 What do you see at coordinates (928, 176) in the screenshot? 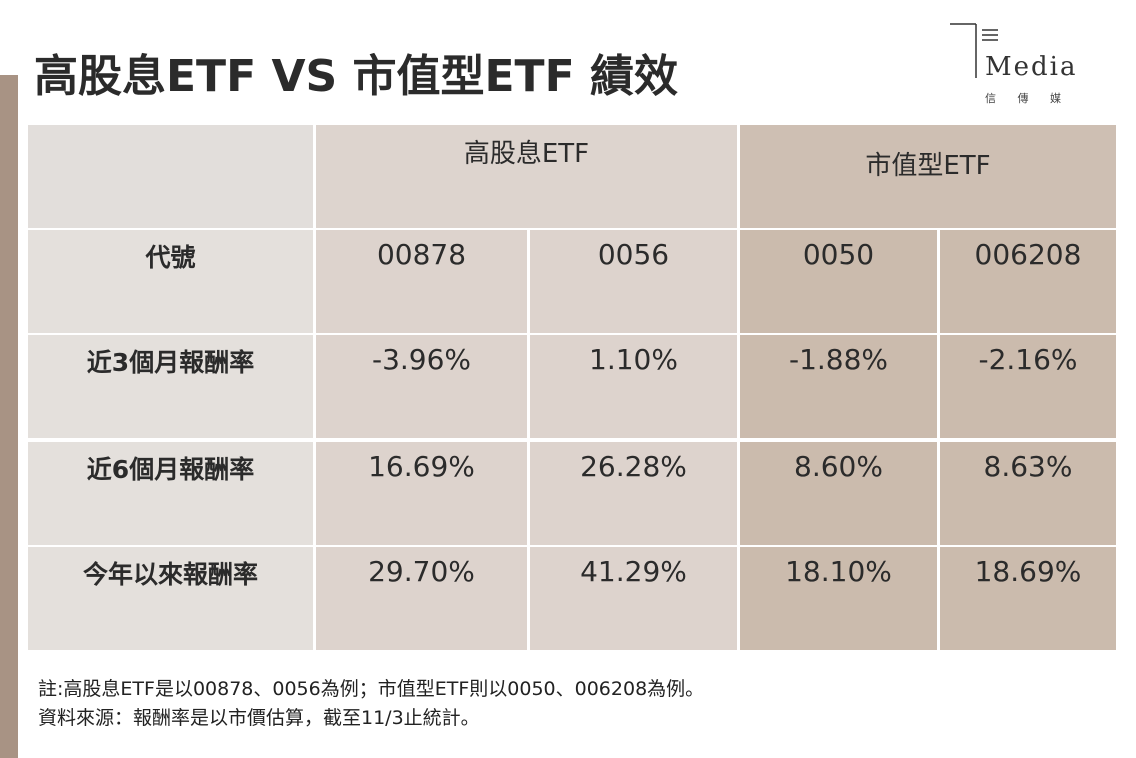
I see `group-header: 市值型ETF` at bounding box center [928, 176].